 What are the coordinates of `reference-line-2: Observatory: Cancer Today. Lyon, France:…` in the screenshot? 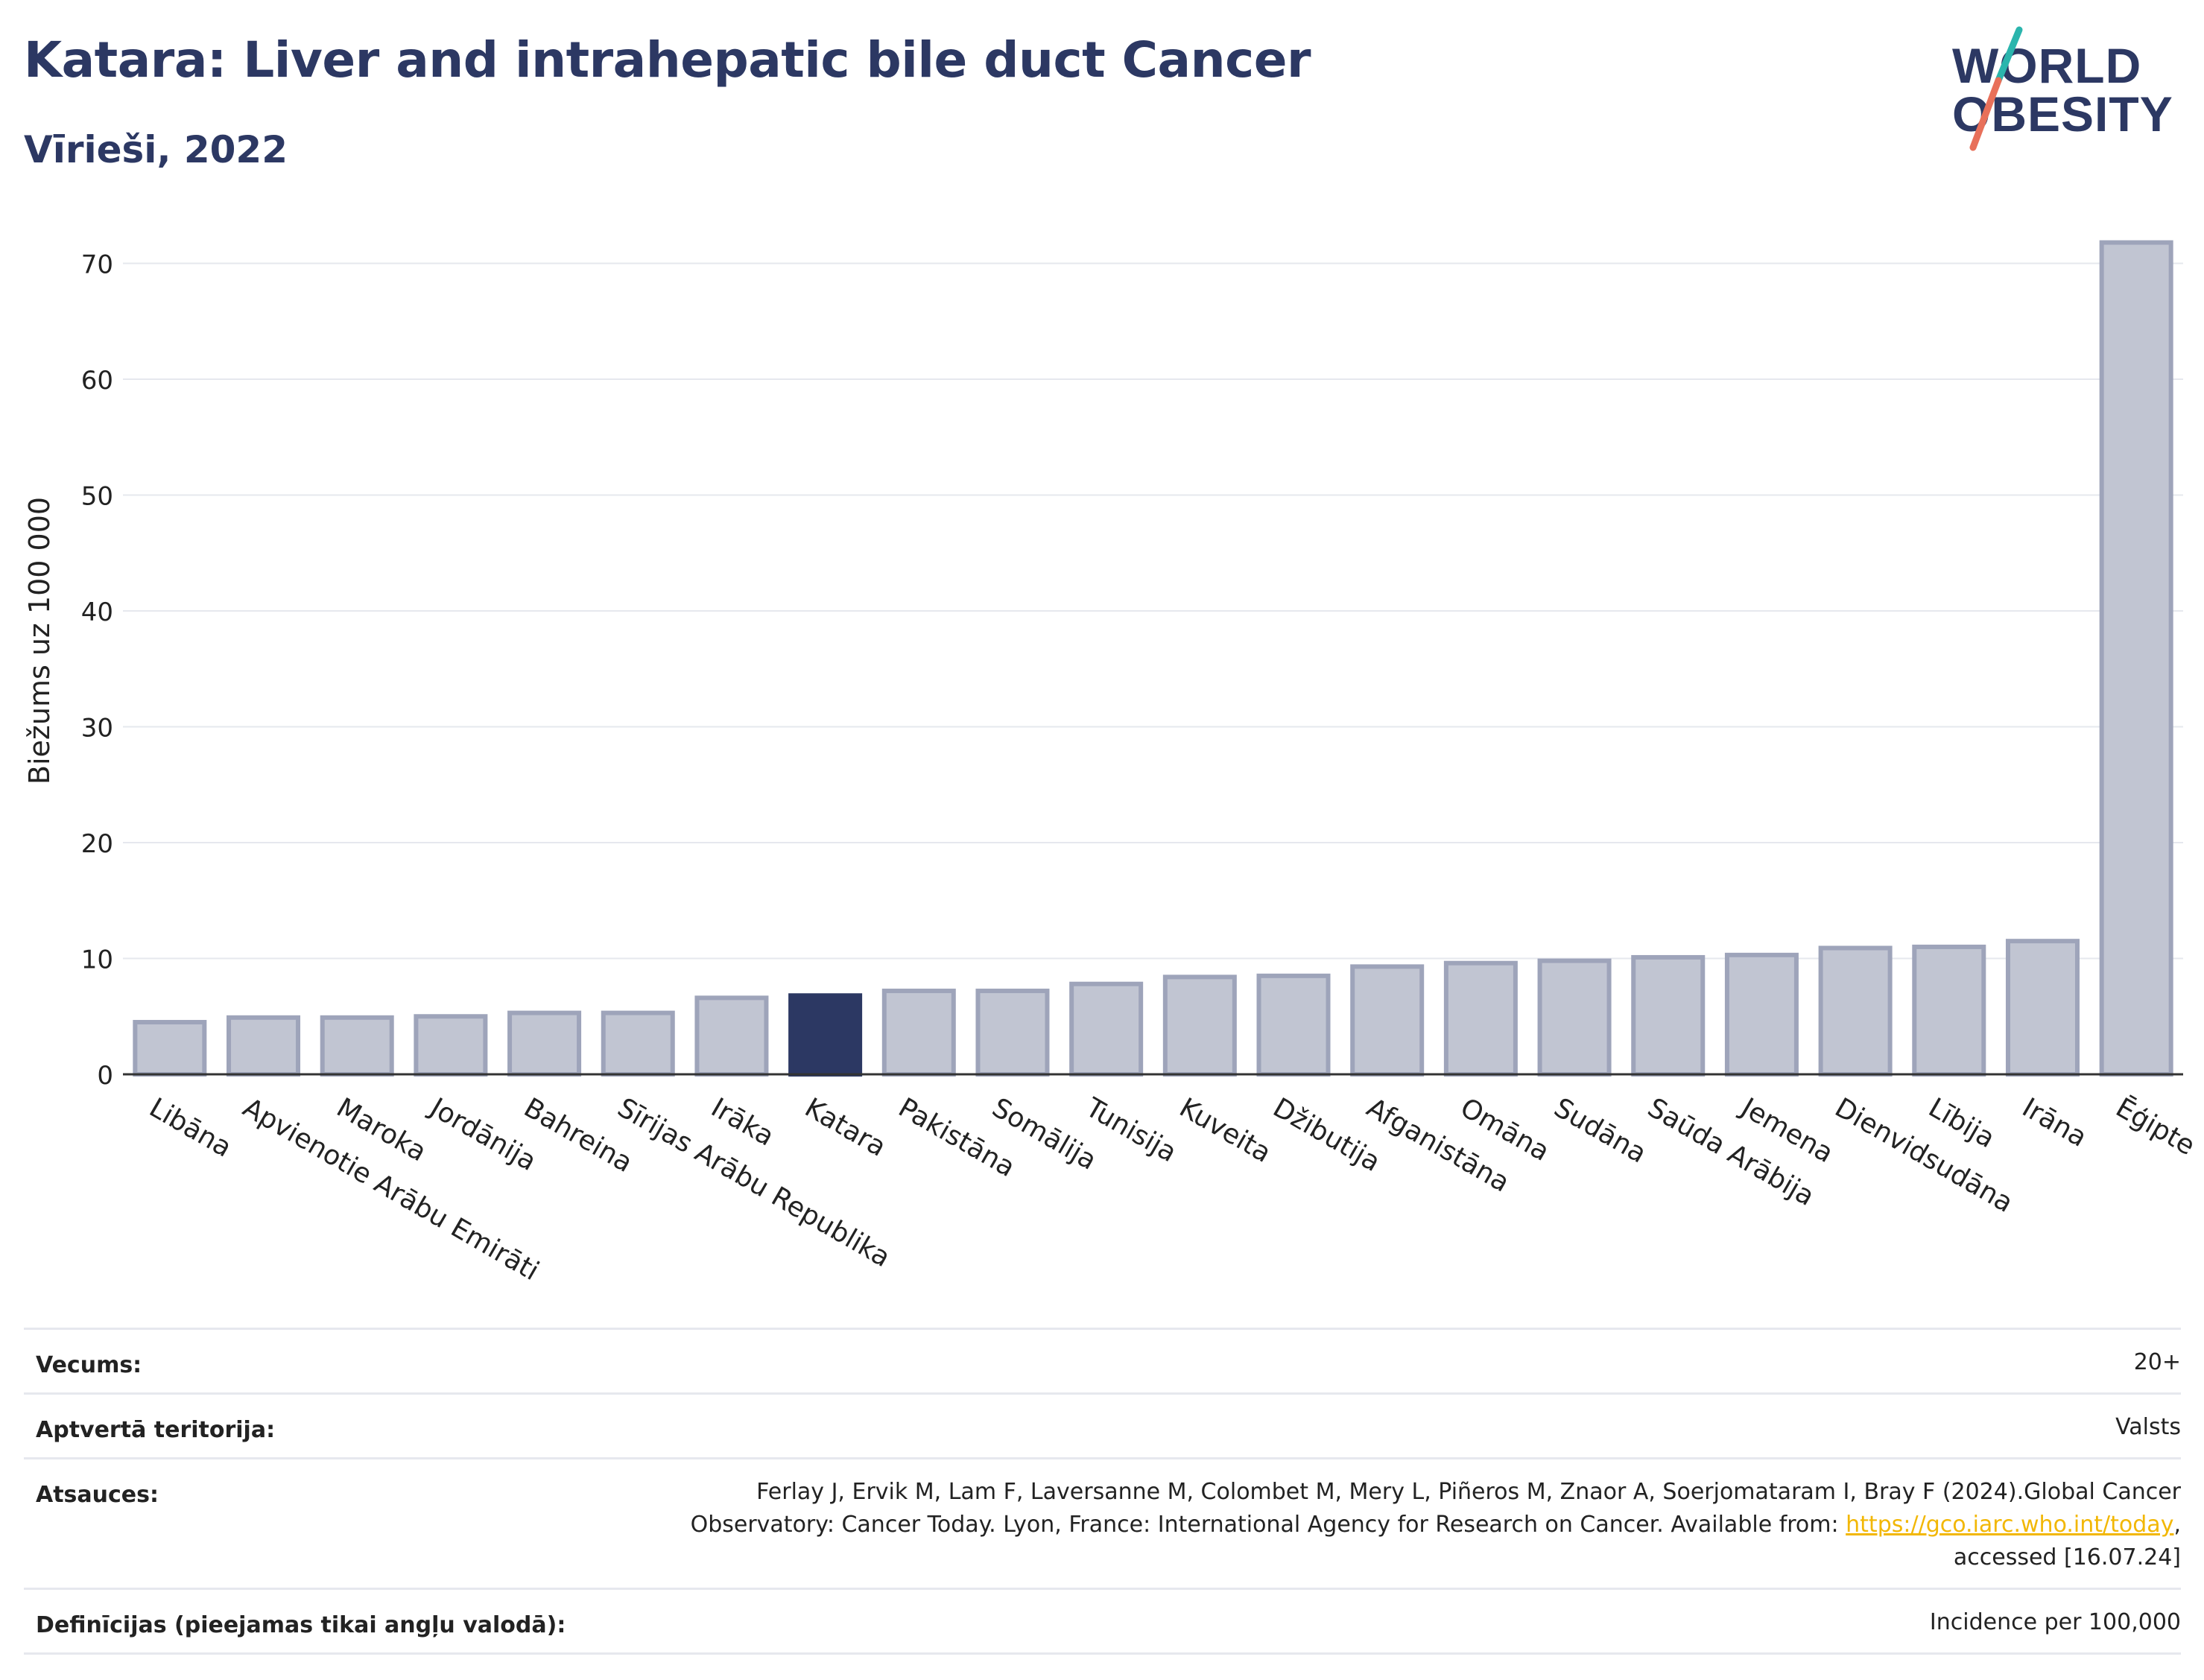 It's located at (1268, 1525).